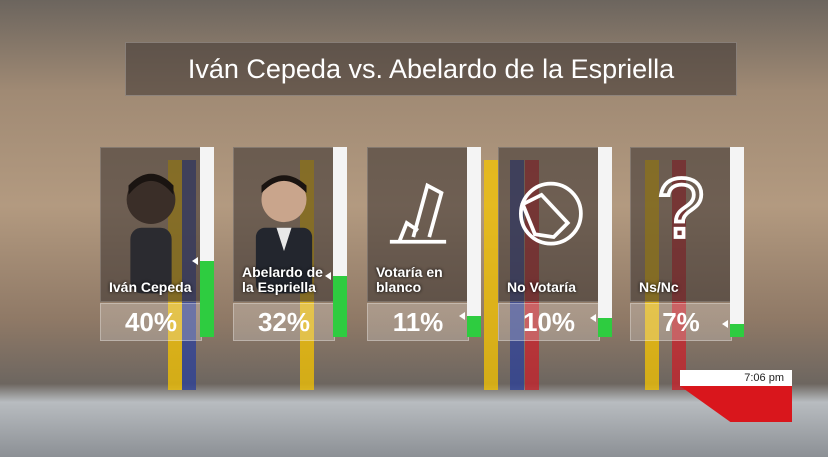 Image resolution: width=828 pixels, height=457 pixels. I want to click on value-label: 10%, so click(549, 322).